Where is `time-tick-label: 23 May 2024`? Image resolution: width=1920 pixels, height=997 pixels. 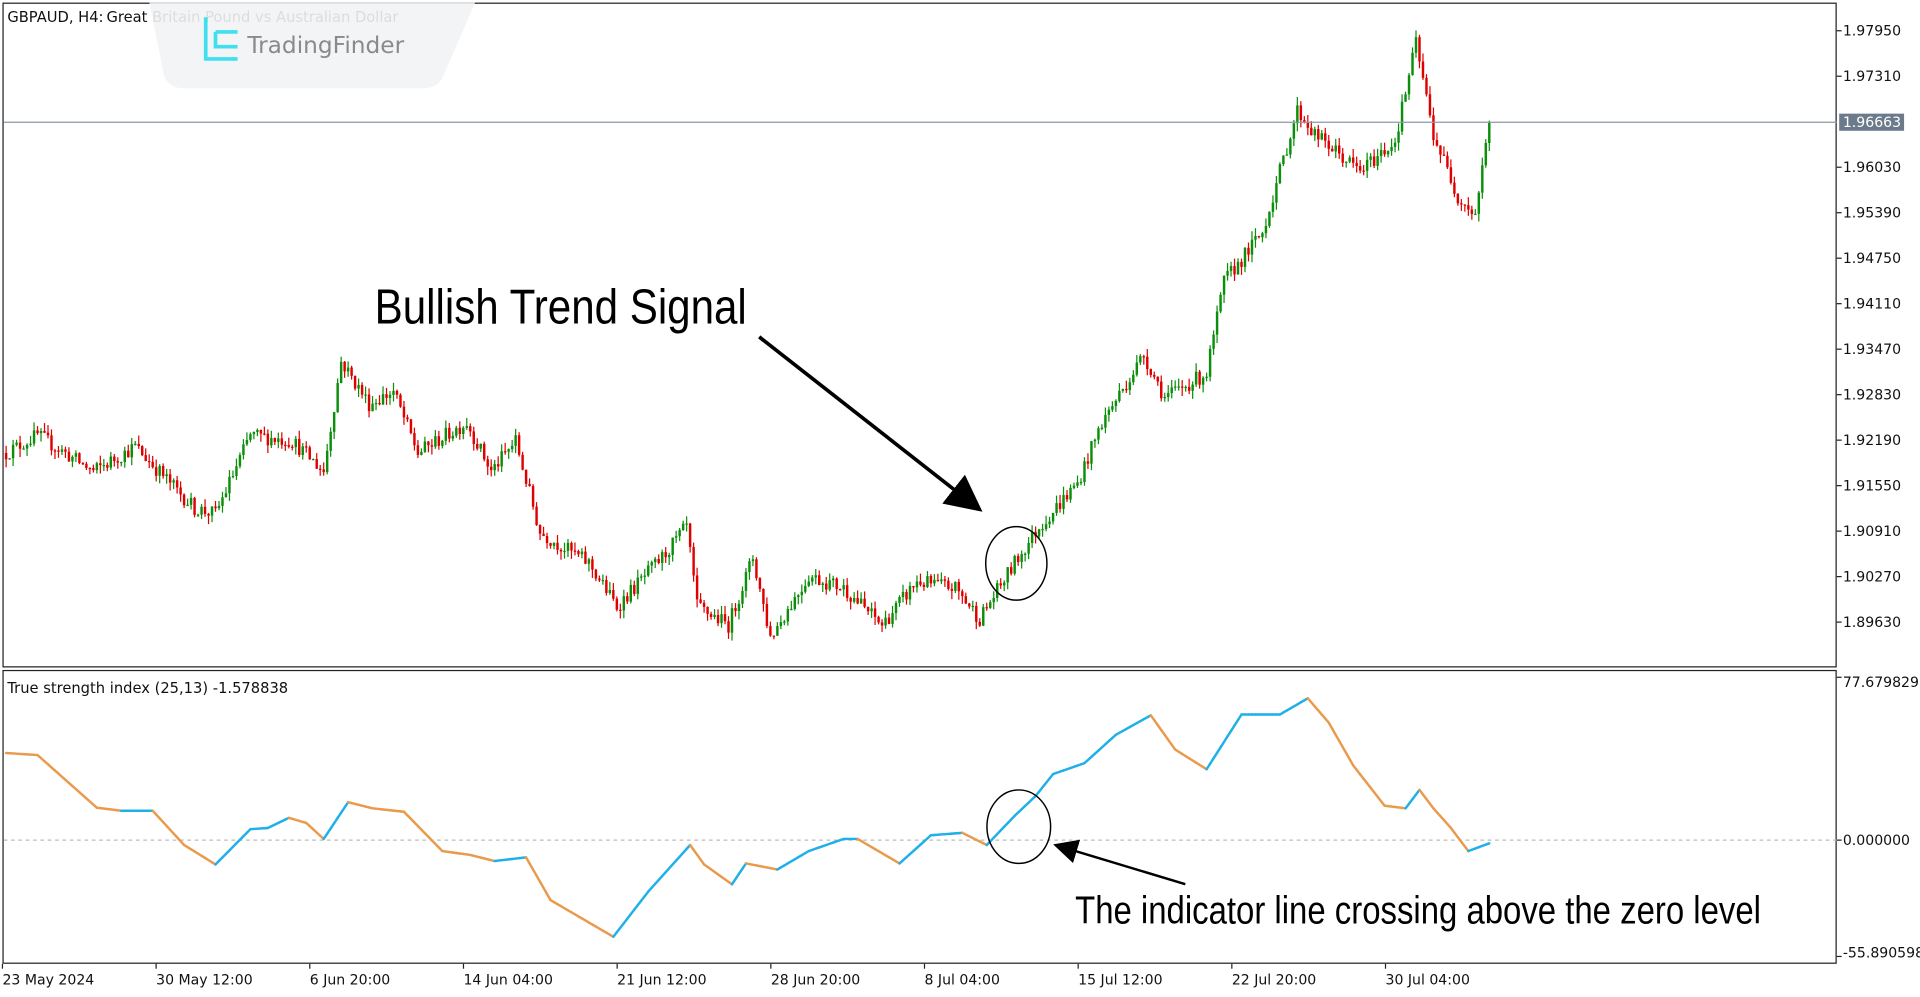
time-tick-label: 23 May 2024 is located at coordinates (48, 981).